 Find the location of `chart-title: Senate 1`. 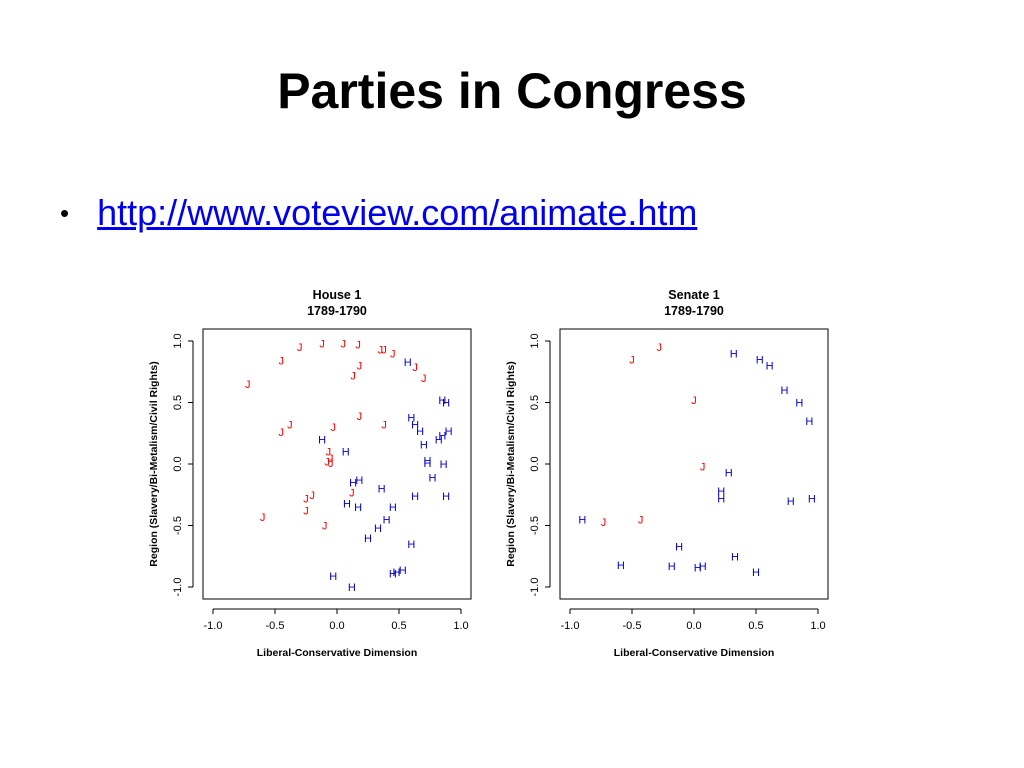

chart-title: Senate 1 is located at coordinates (693, 295).